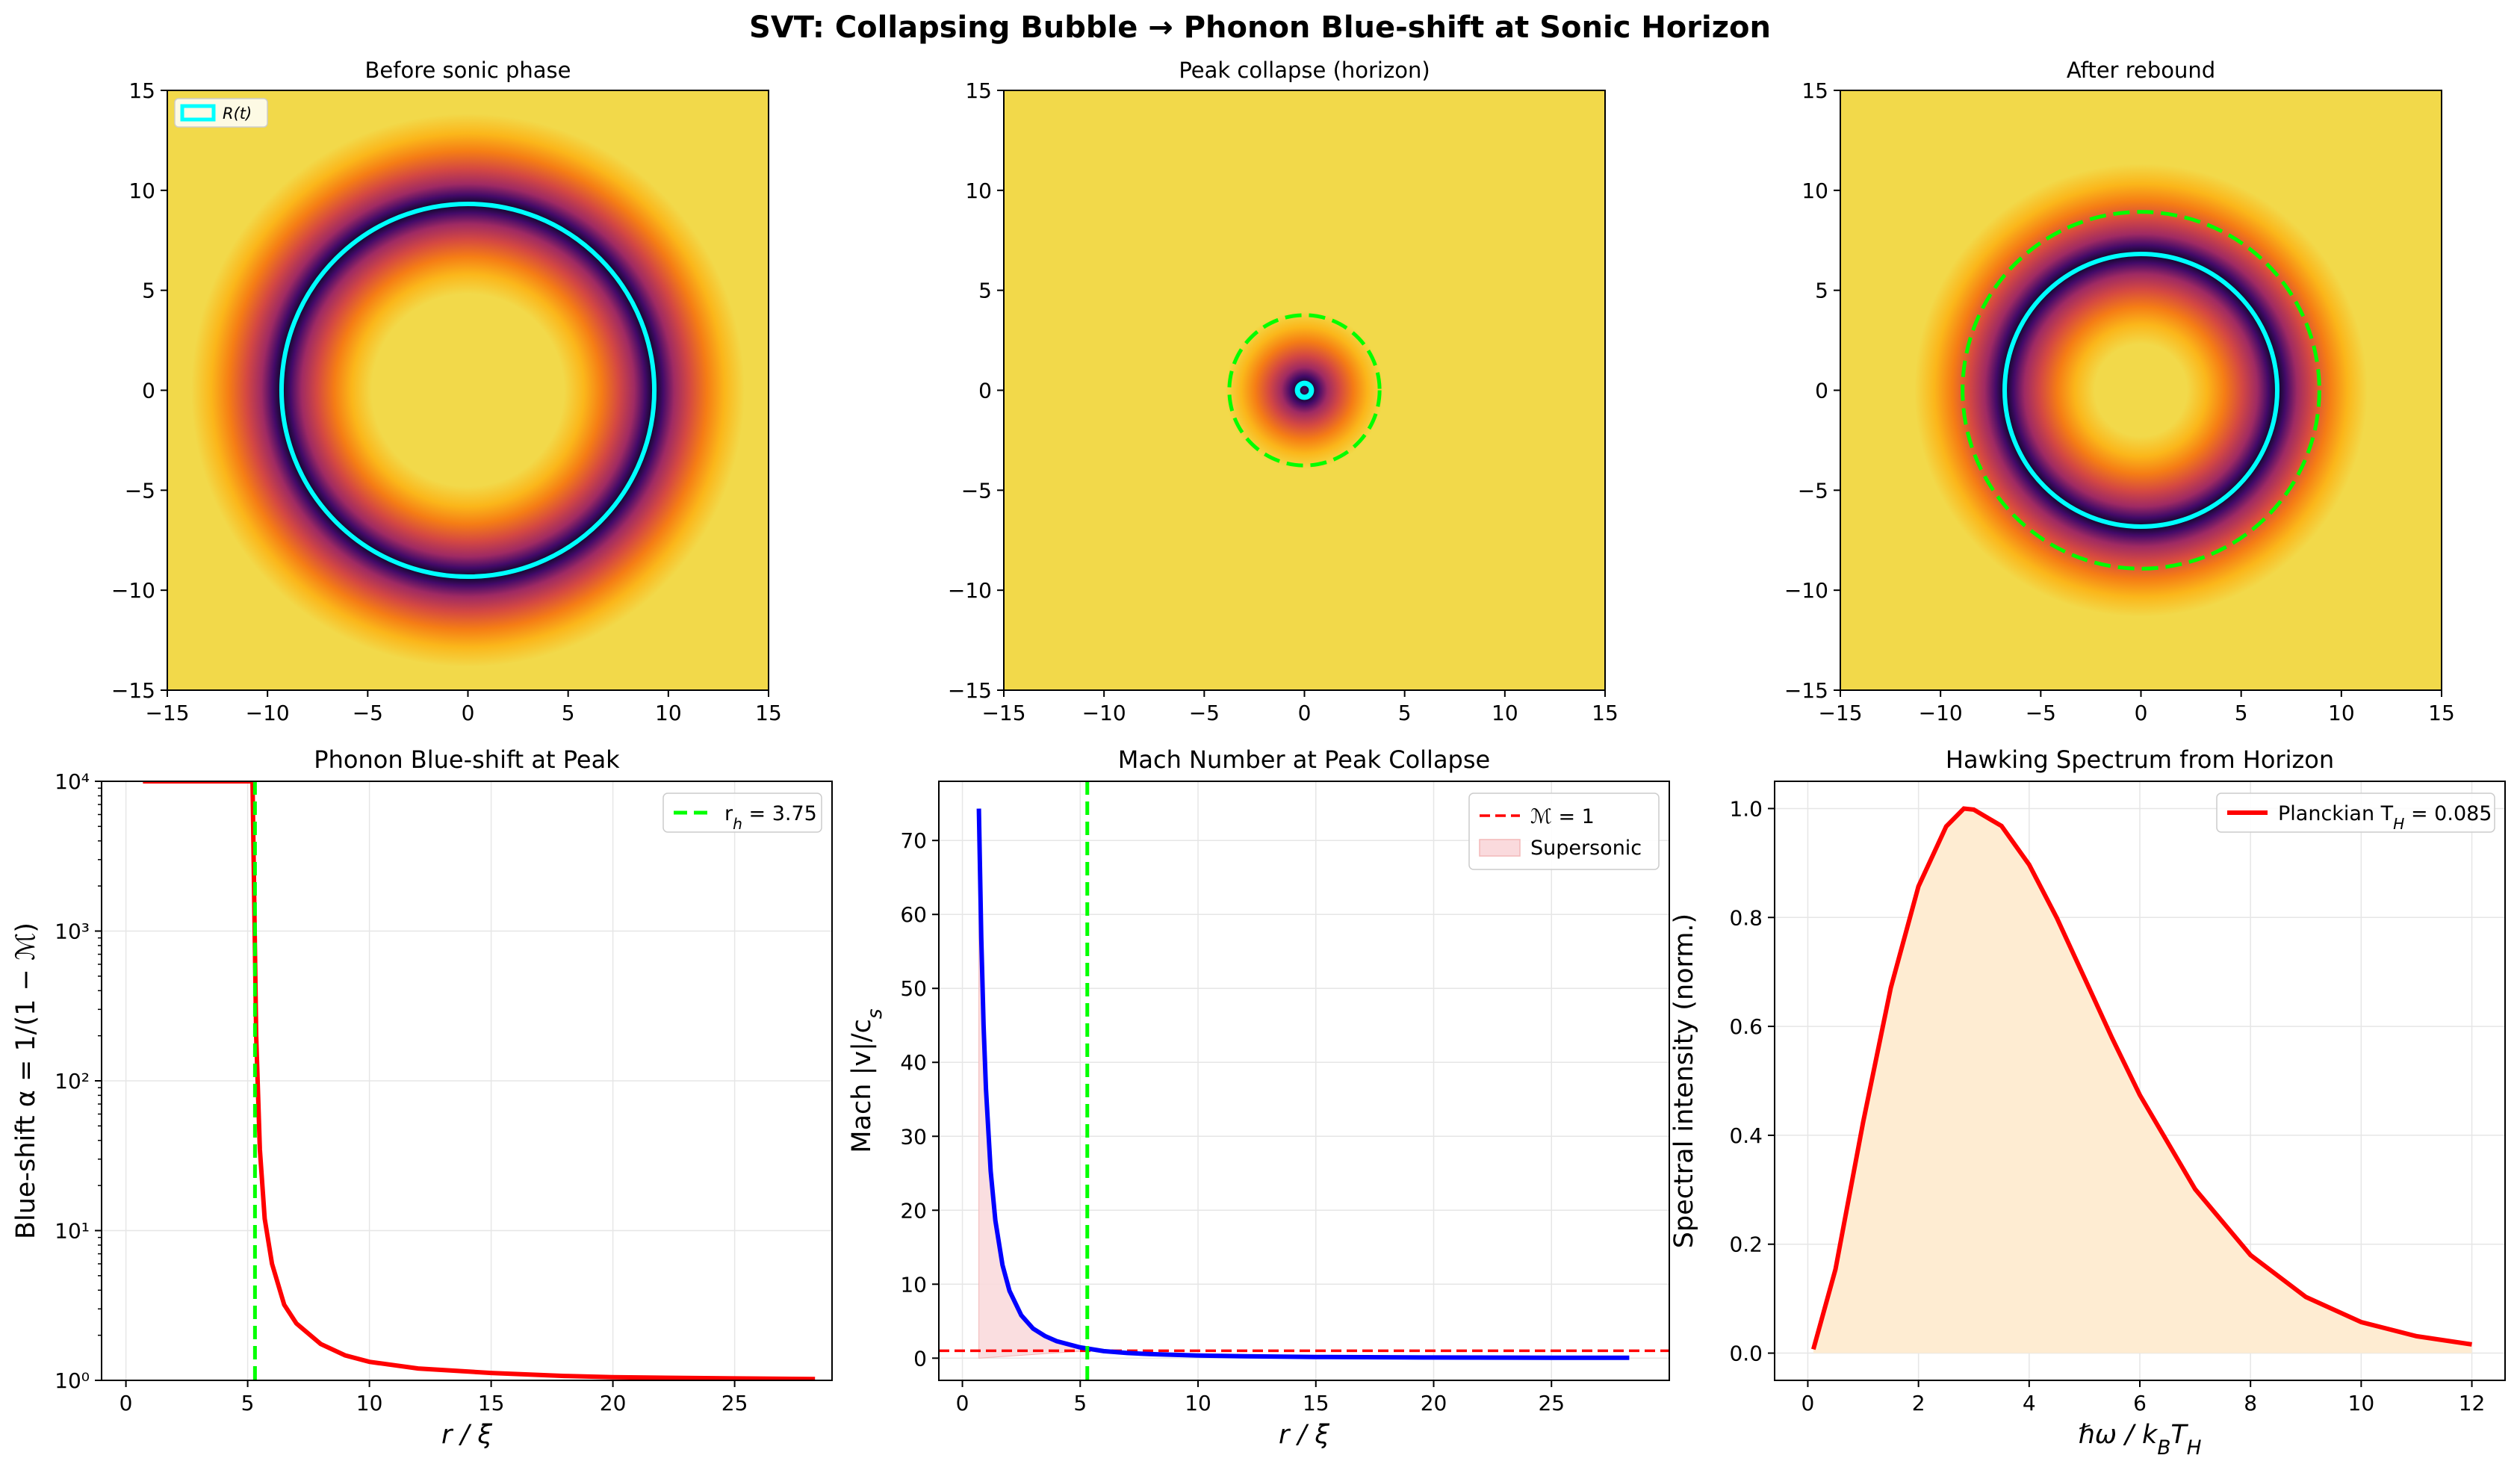 The width and height of the screenshot is (2520, 1467). I want to click on legend: ℳ = 1 Supersonic, so click(1564, 831).